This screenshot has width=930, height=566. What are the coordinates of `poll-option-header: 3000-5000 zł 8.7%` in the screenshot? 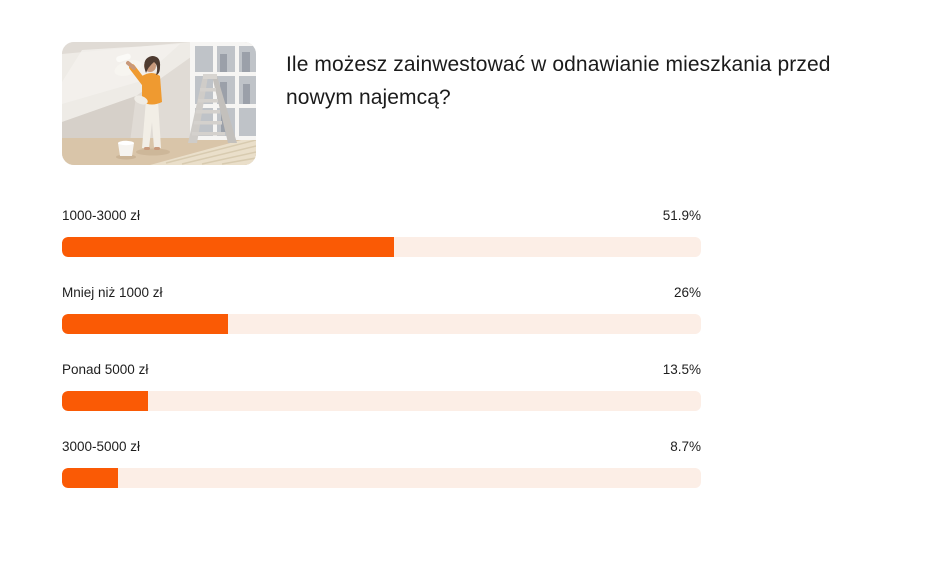 It's located at (381, 447).